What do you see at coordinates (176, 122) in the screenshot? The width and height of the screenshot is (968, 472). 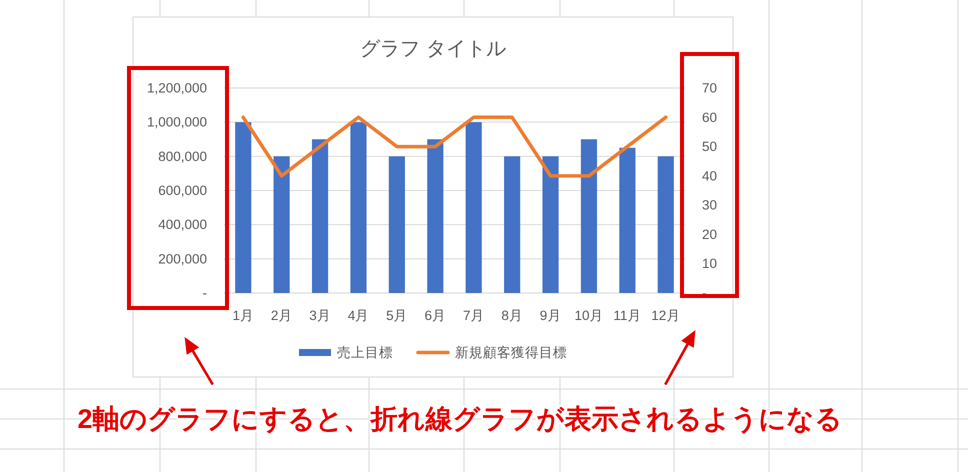 I see `y-tick-label: 1,000,000` at bounding box center [176, 122].